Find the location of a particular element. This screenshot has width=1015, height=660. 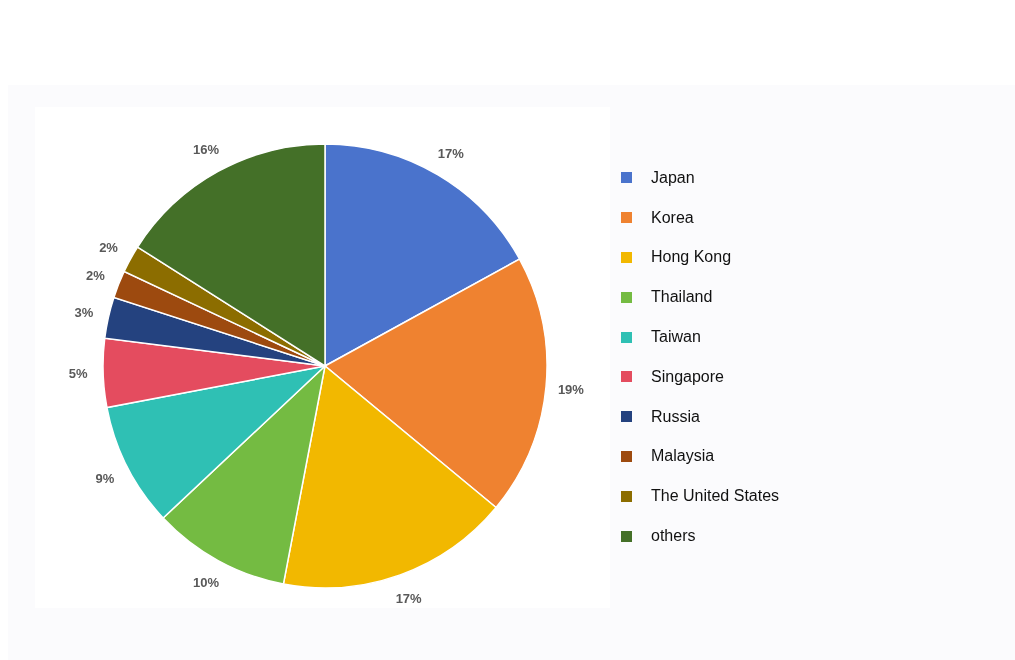

legend-label: Singapore is located at coordinates (687, 376).